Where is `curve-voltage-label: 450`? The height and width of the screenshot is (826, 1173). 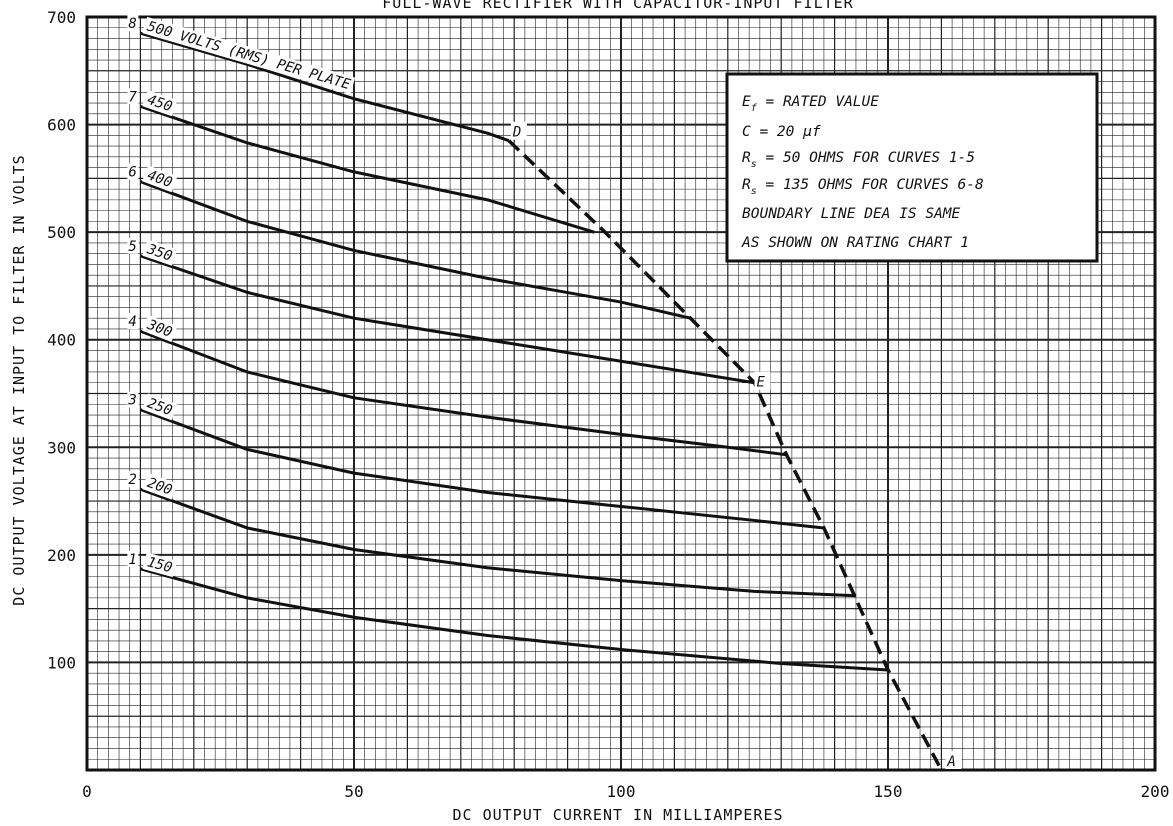
curve-voltage-label: 450 is located at coordinates (159, 103).